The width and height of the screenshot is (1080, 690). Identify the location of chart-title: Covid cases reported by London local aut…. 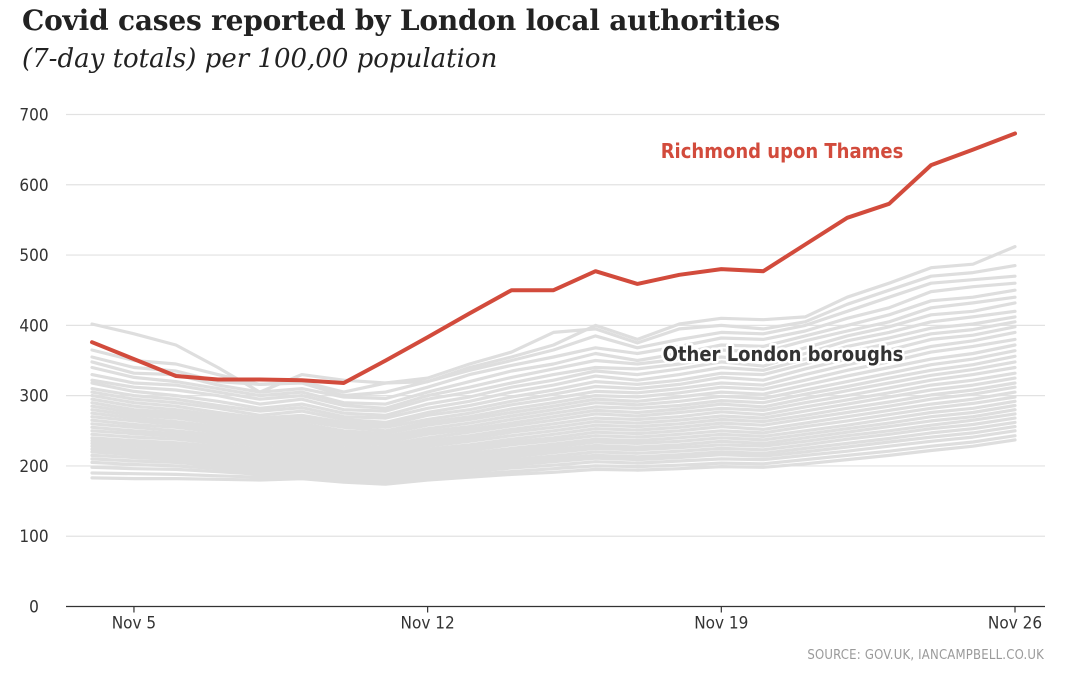
(401, 20).